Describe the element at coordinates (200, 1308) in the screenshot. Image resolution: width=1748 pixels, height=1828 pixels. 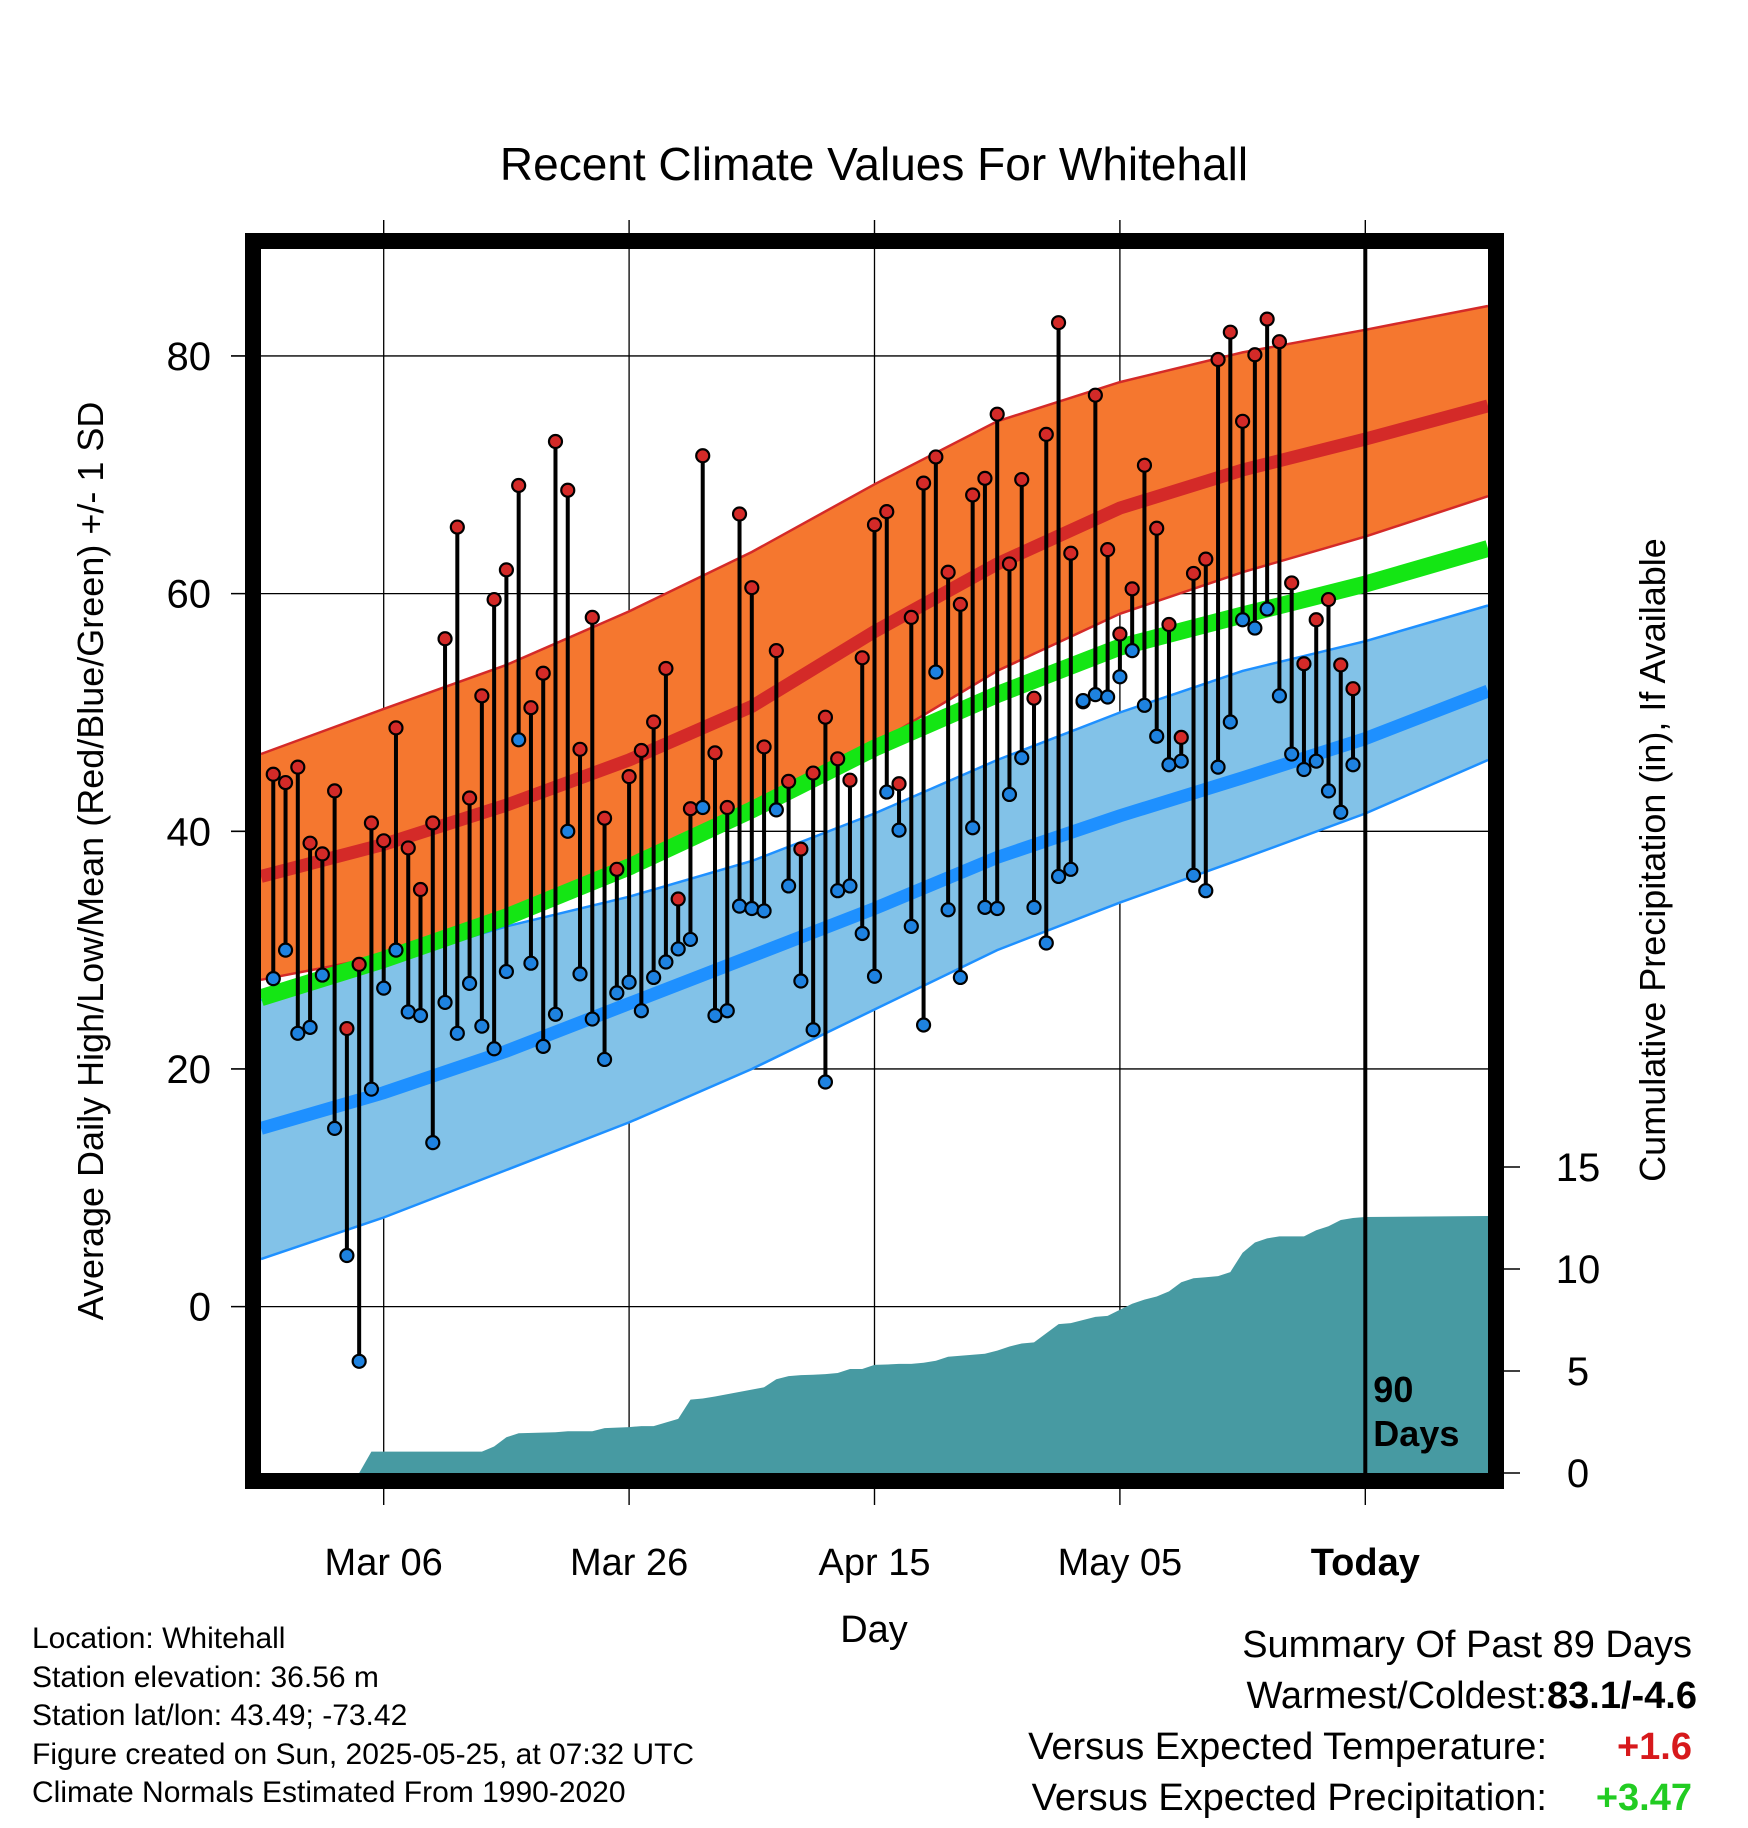
I see `y-tick-label: 0` at that location.